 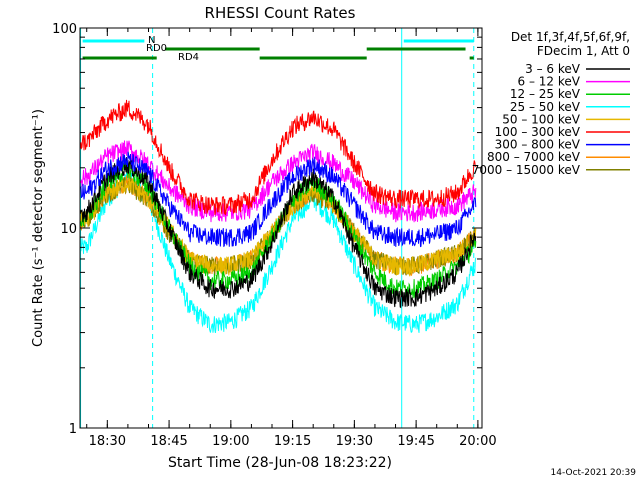 I want to click on y-axis-label: Count Rate (s⁻¹ detector segment⁻¹), so click(x=38, y=228).